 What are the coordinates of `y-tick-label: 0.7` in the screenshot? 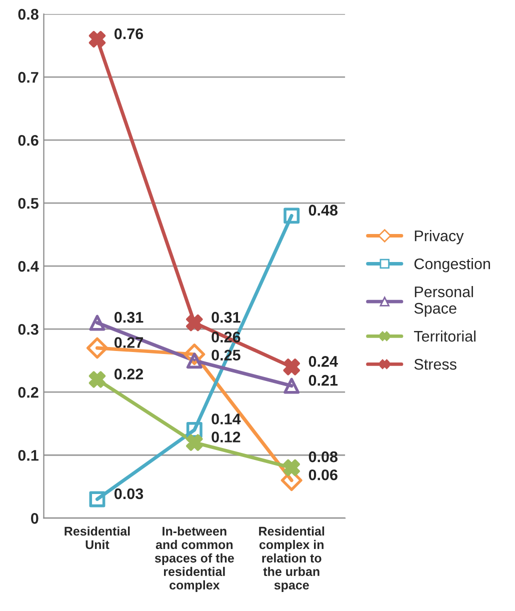 It's located at (28, 77).